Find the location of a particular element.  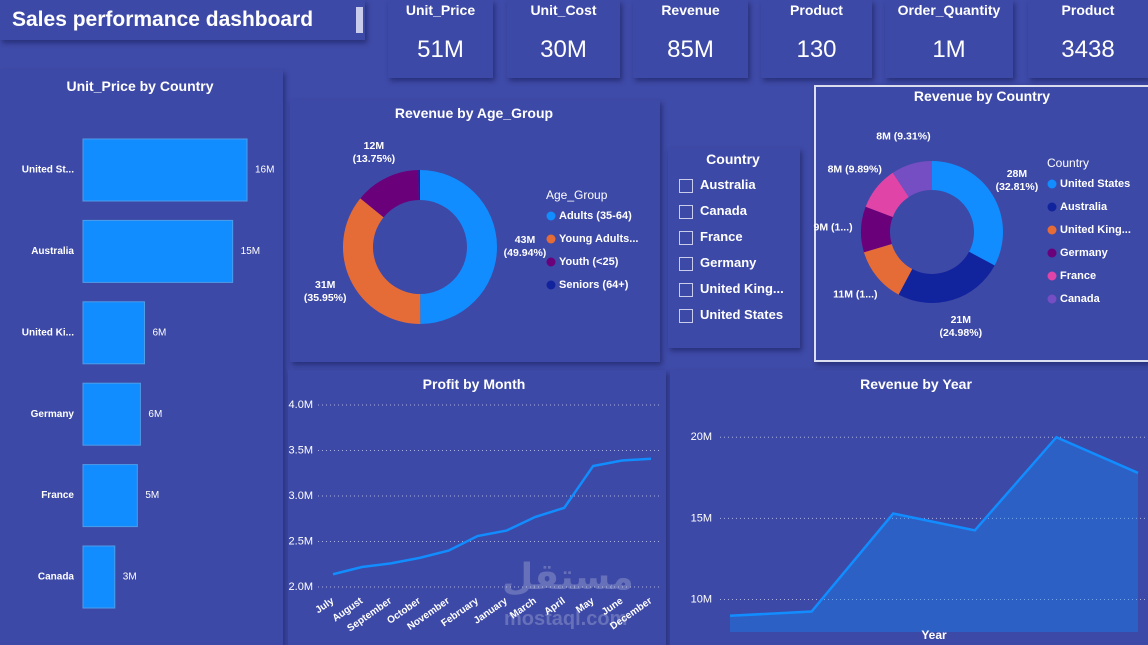

data-label: 11M (1...) is located at coordinates (855, 294).